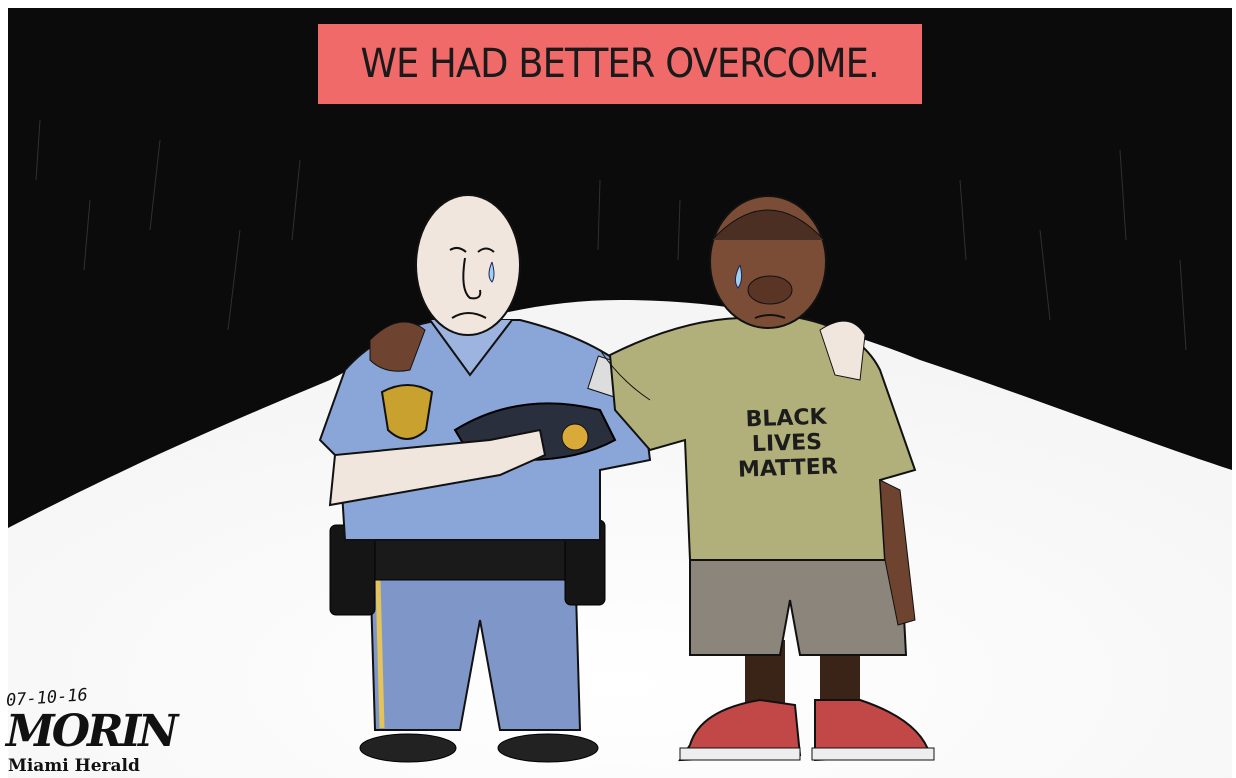  I want to click on shirt-line-3: MATTER, so click(788, 468).